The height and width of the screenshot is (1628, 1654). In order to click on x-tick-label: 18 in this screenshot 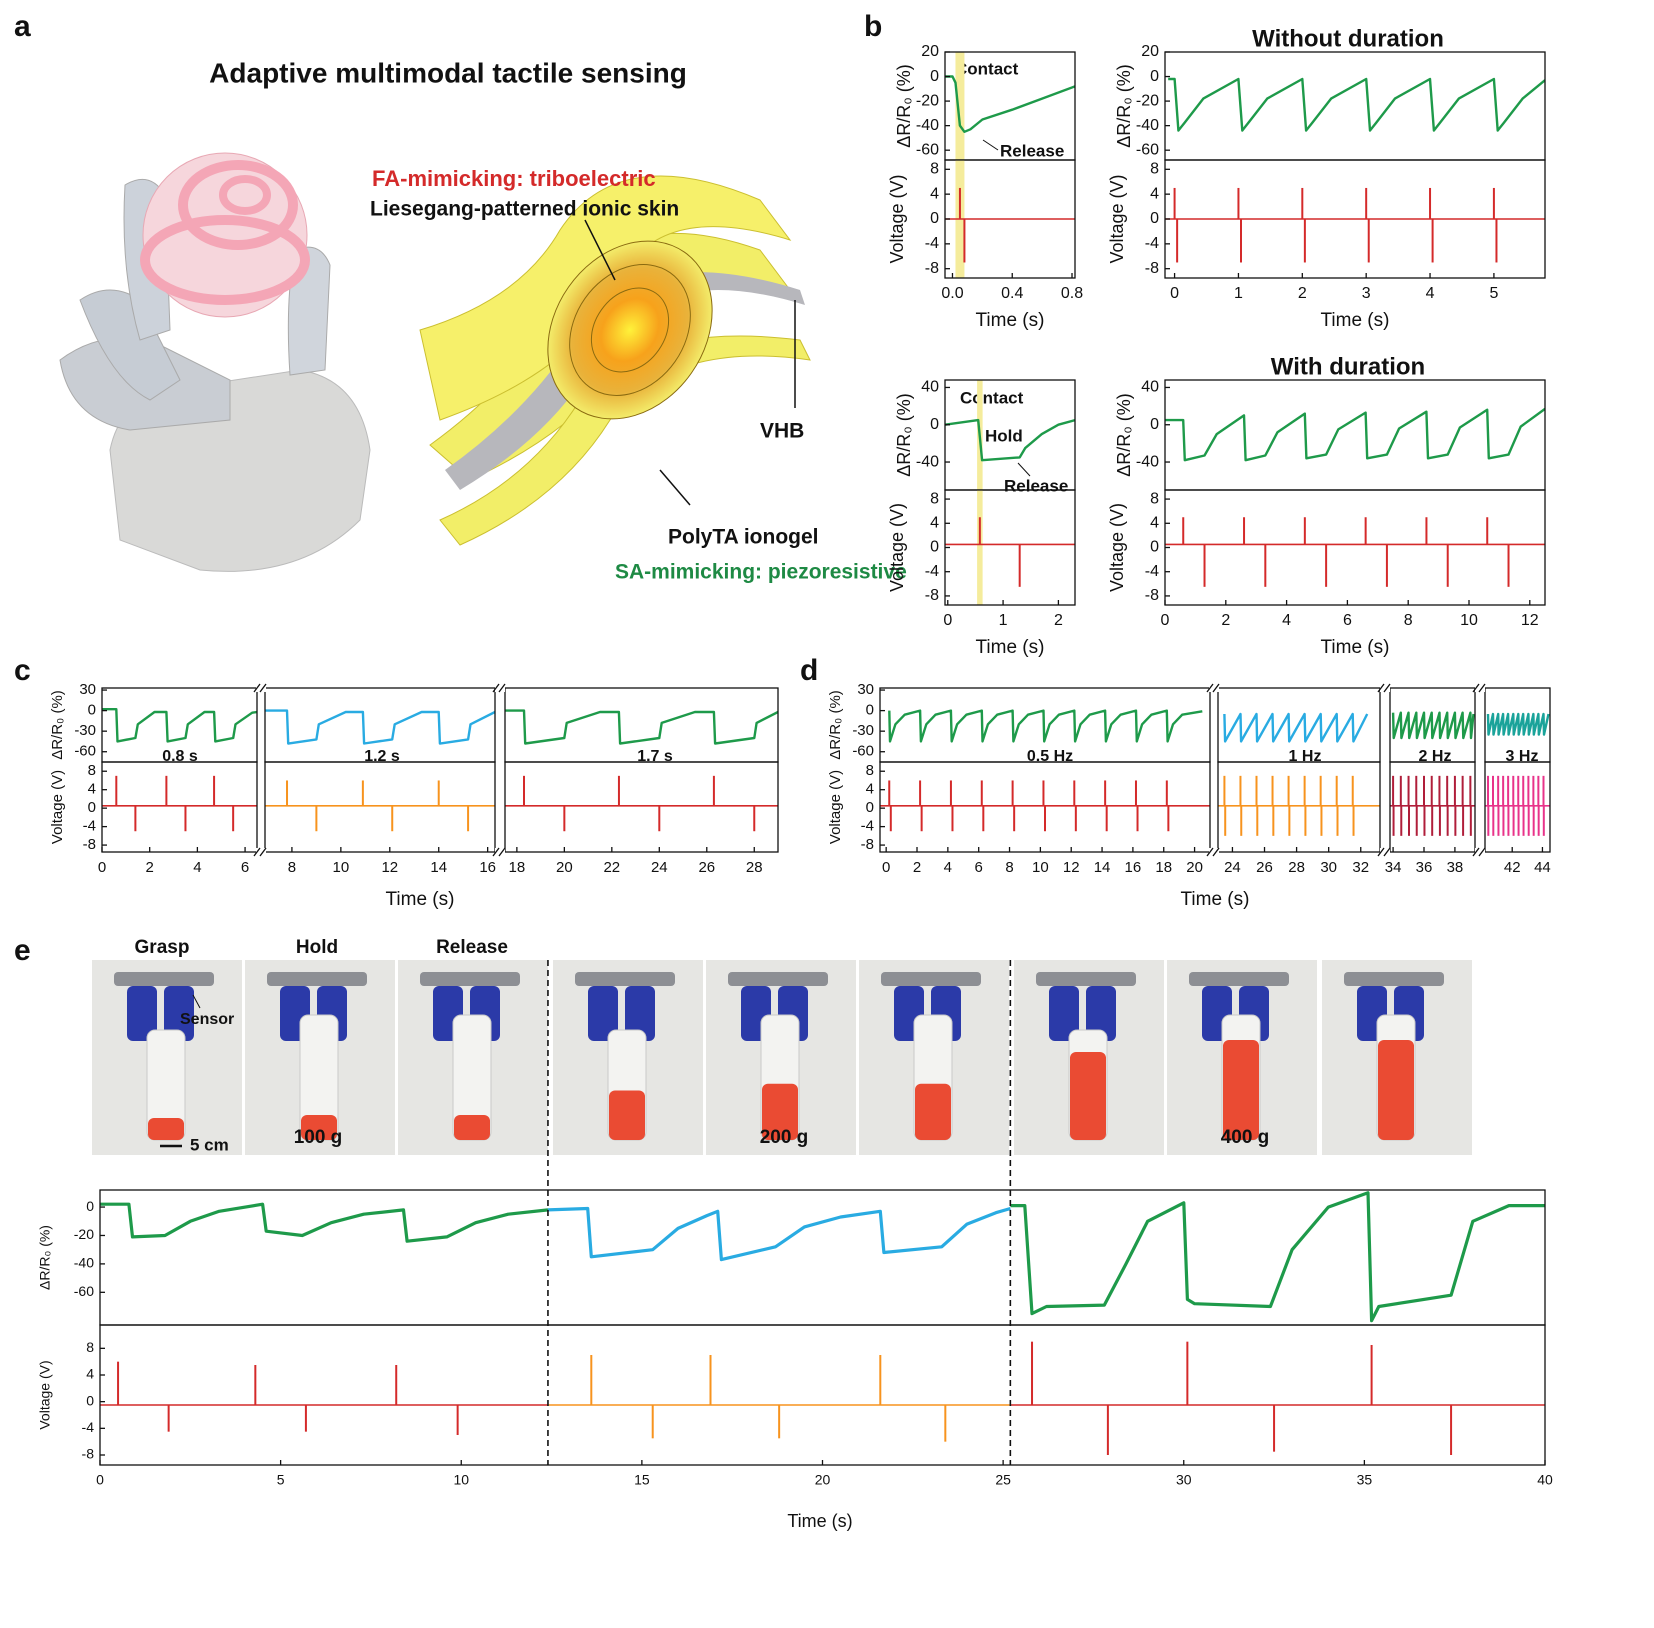, I will do `click(1163, 867)`.